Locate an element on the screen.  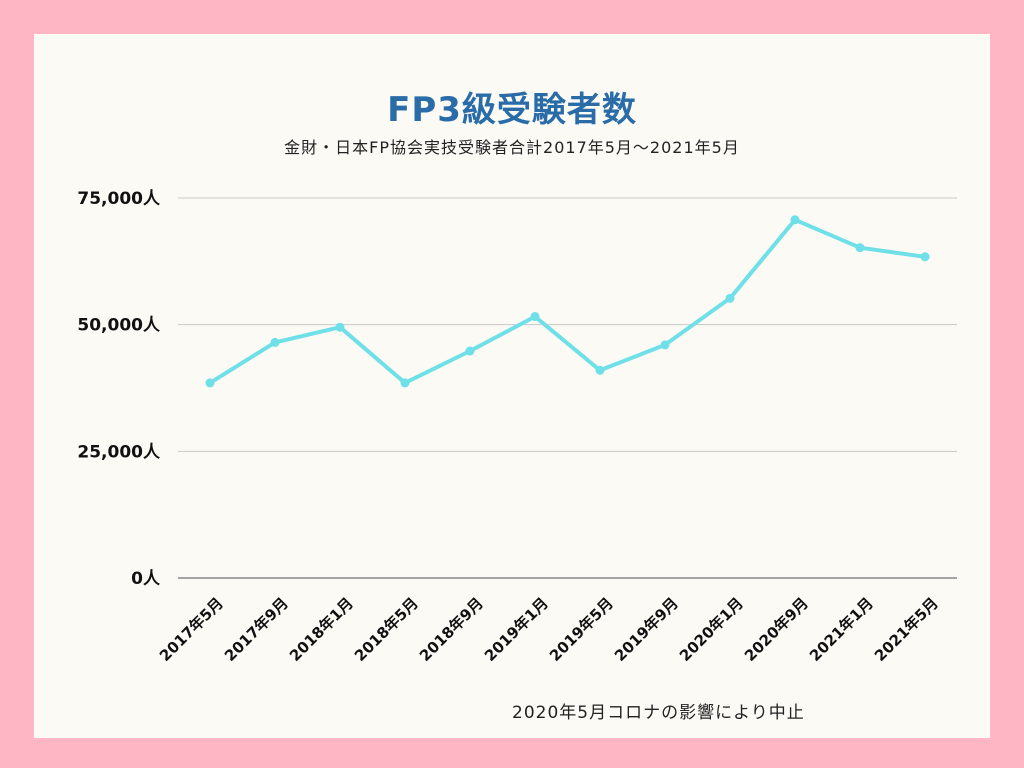
x-tick-label: 2017年9月 is located at coordinates (256, 629).